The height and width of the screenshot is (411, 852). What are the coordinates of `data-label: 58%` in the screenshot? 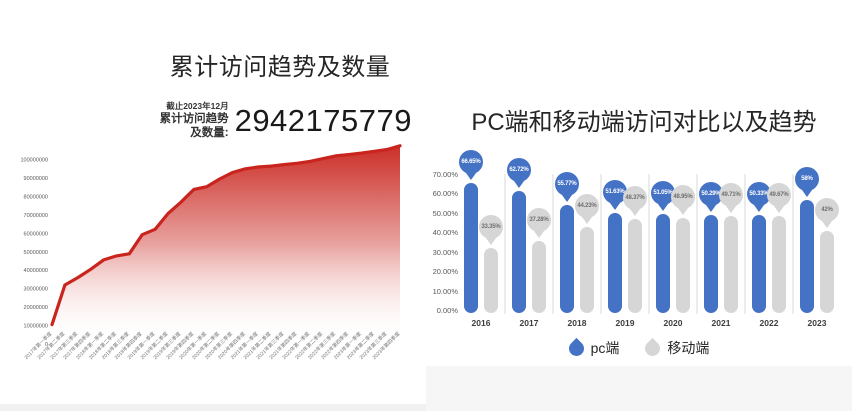 It's located at (807, 179).